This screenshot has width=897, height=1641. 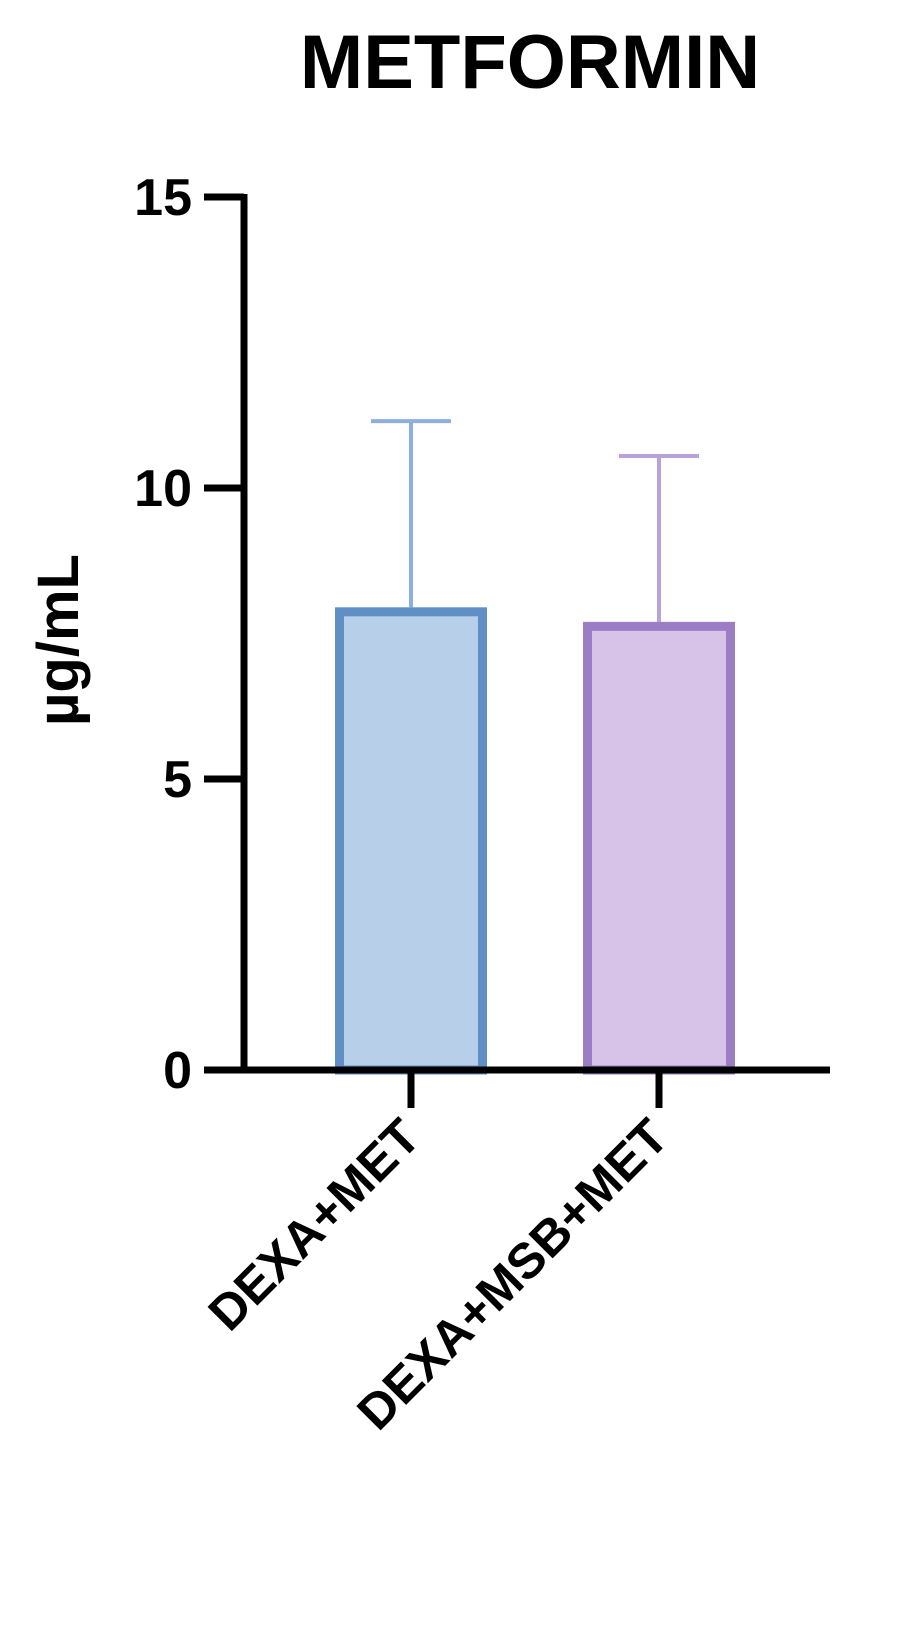 What do you see at coordinates (530, 62) in the screenshot?
I see `chart-title: METFORMIN` at bounding box center [530, 62].